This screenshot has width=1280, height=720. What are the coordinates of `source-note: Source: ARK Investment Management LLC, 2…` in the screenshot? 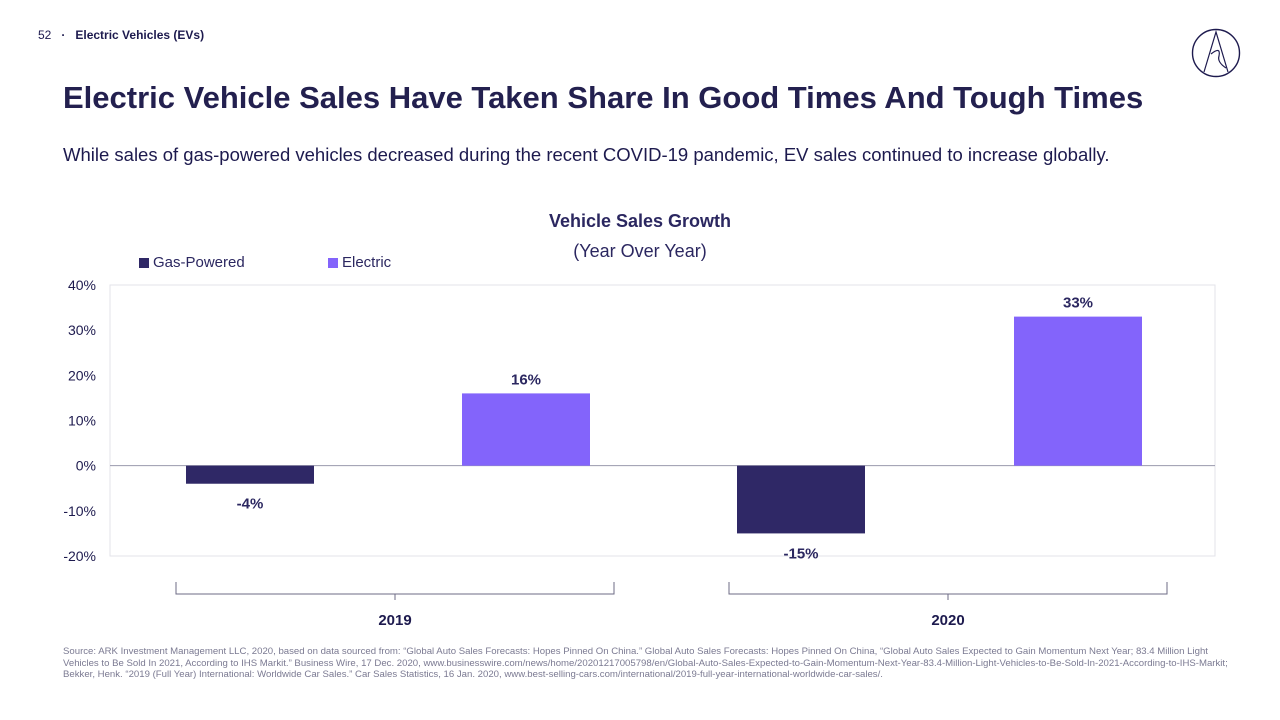 It's located at (645, 663).